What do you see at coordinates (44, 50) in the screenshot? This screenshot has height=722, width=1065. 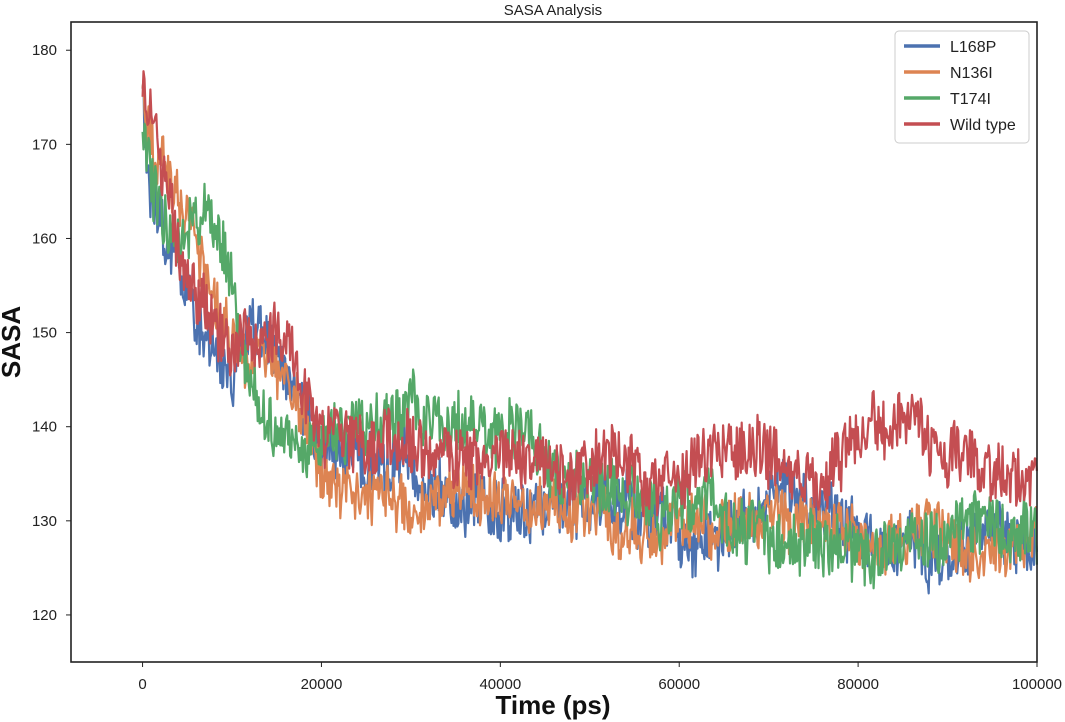 I see `y-tick-label: 180` at bounding box center [44, 50].